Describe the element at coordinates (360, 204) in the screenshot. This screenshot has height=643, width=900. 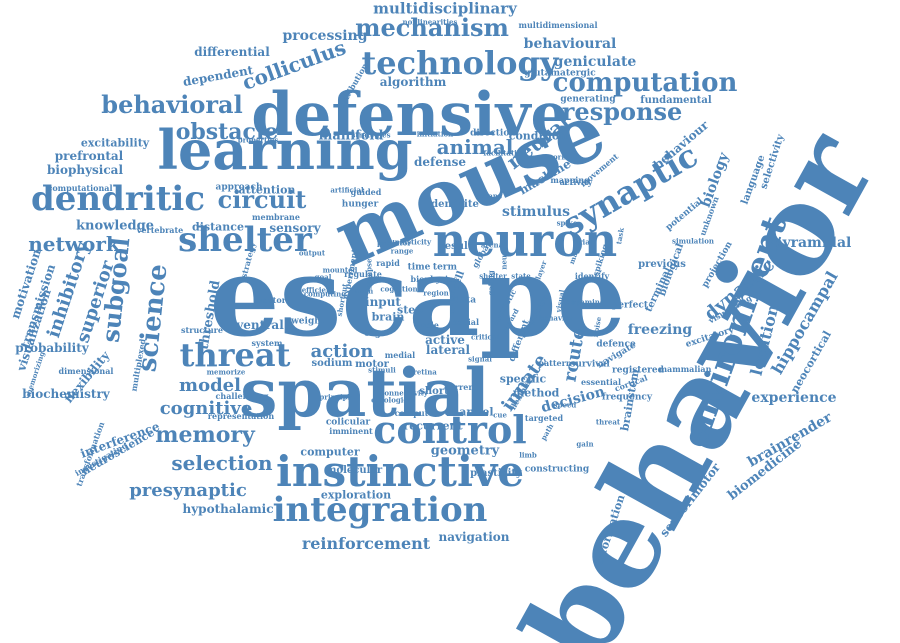
I see `cloud-word: hunger` at that location.